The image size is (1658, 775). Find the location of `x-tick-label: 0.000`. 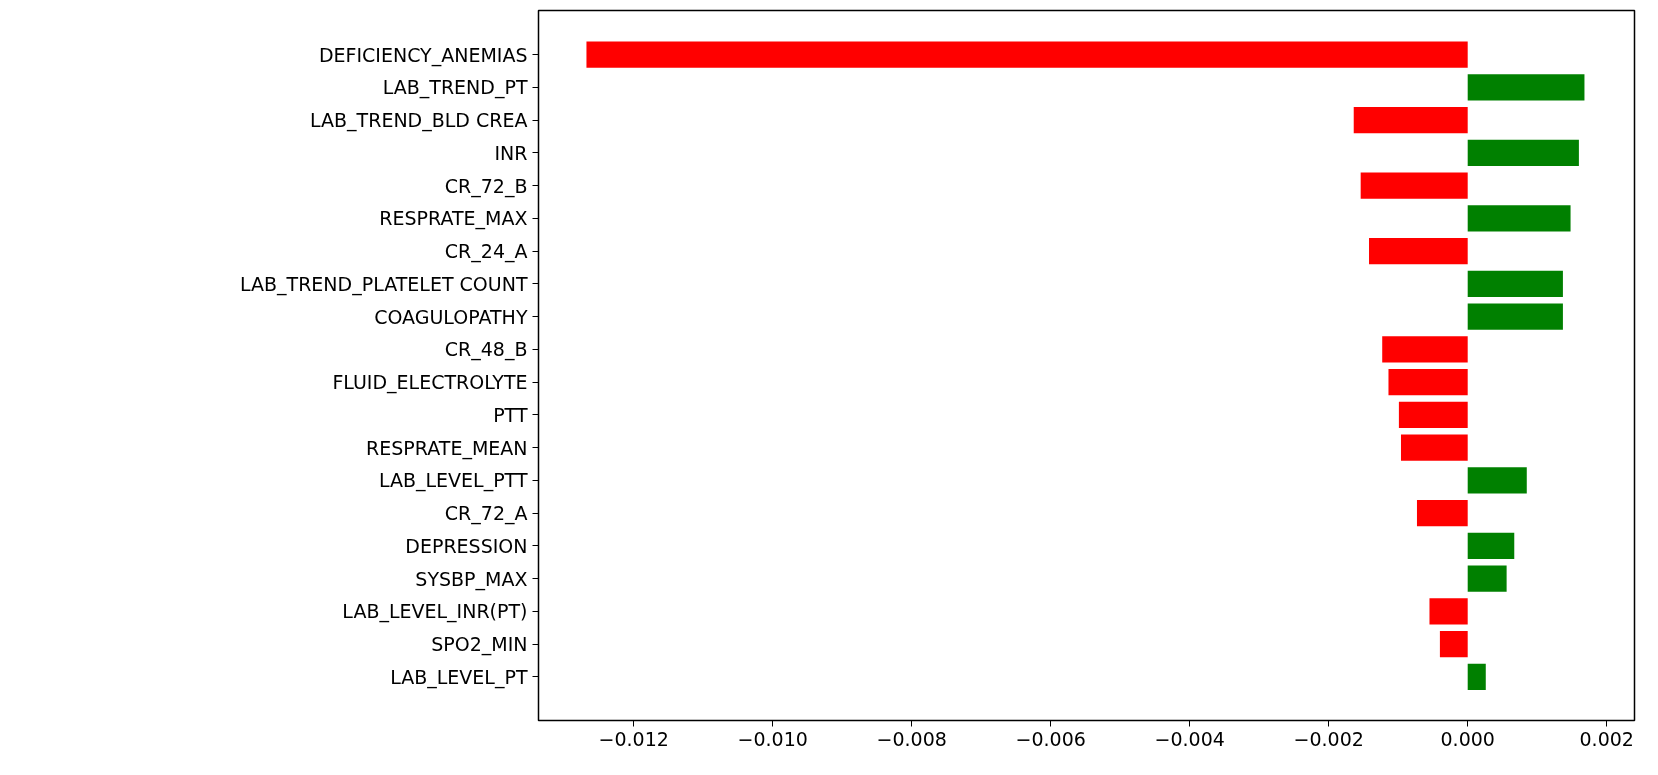

x-tick-label: 0.000 is located at coordinates (1467, 738).